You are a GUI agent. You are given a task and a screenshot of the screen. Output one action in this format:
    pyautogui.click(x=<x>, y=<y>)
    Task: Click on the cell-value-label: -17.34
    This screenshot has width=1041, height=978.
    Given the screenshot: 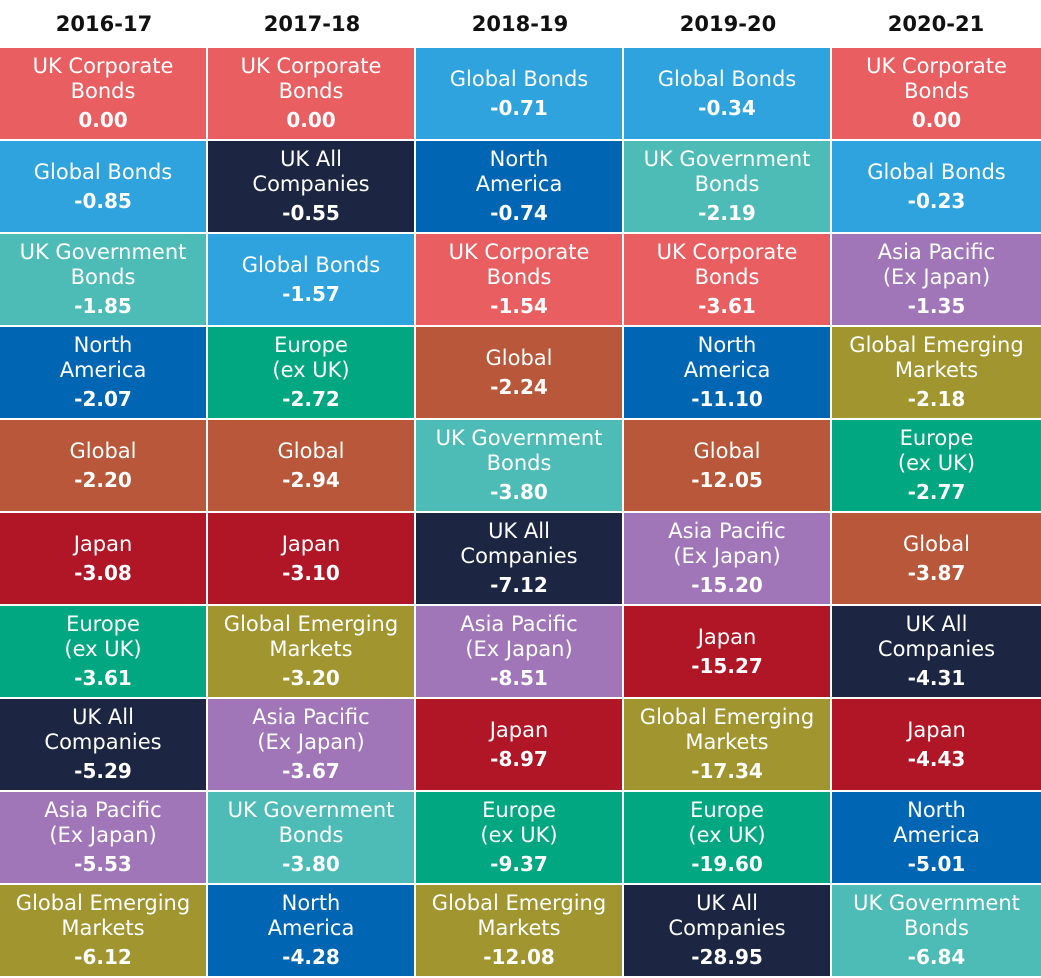 What is the action you would take?
    pyautogui.click(x=727, y=771)
    